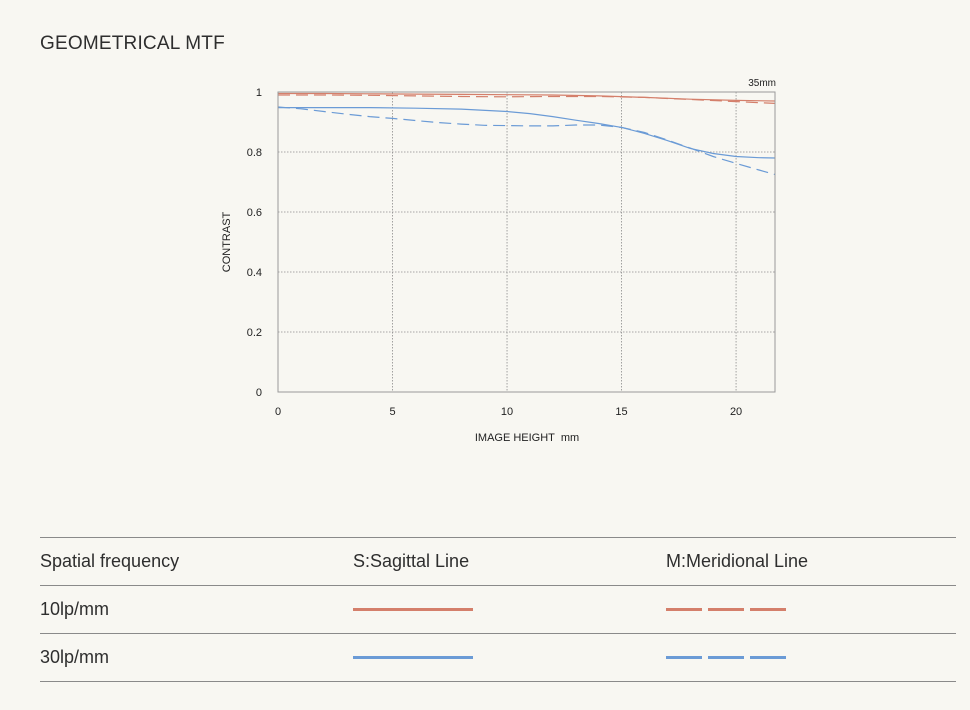  What do you see at coordinates (254, 153) in the screenshot?
I see `y-tick-label: 0.8` at bounding box center [254, 153].